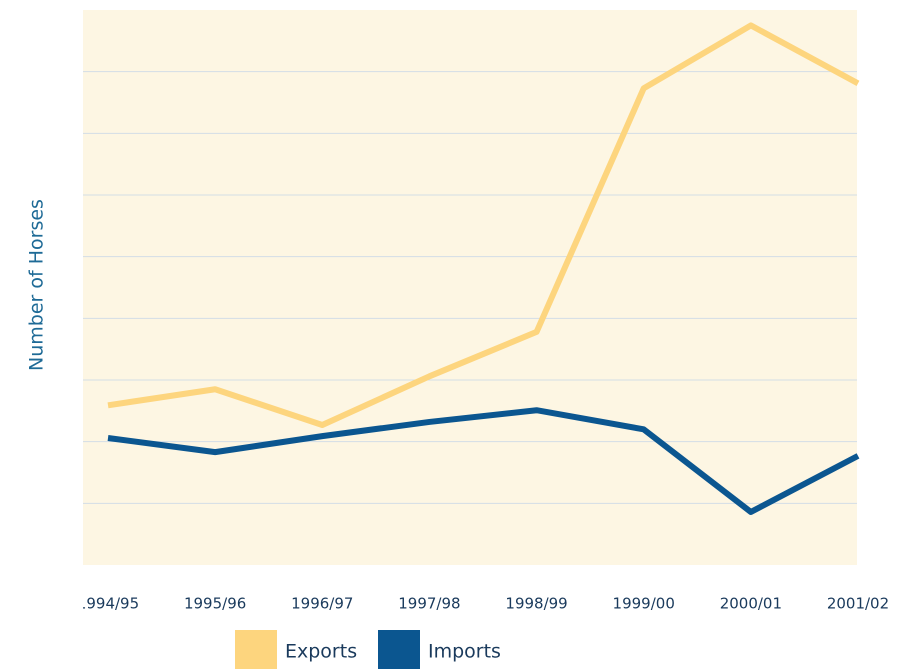 This screenshot has height=669, width=899. What do you see at coordinates (321, 652) in the screenshot?
I see `legend-label: Exports` at bounding box center [321, 652].